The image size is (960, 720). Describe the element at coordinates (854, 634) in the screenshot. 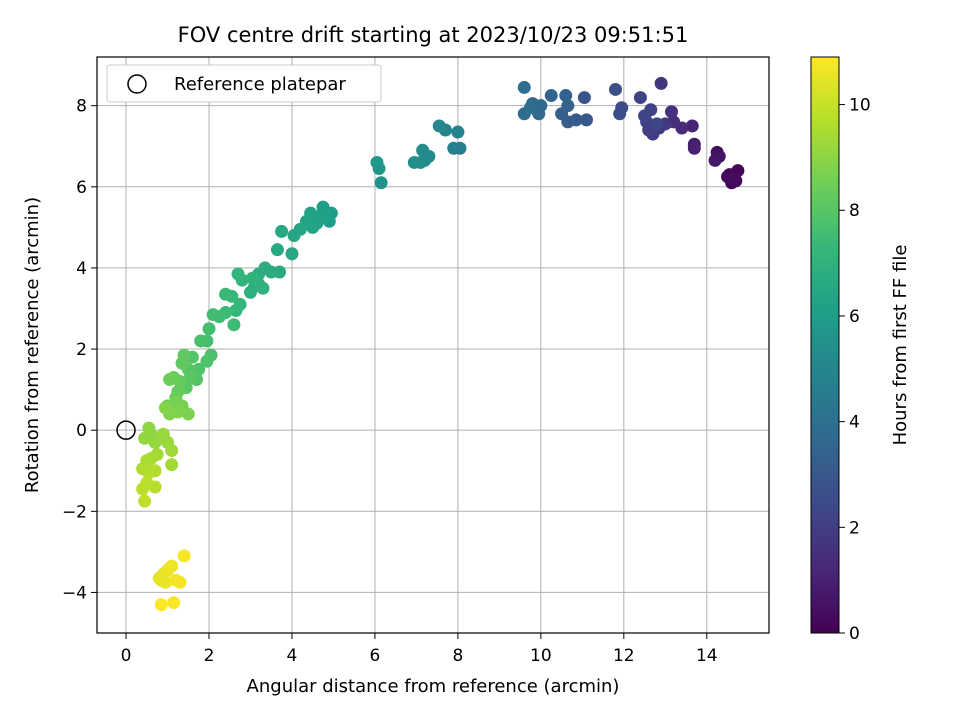

I see `colorbar-tick-label: 0` at that location.